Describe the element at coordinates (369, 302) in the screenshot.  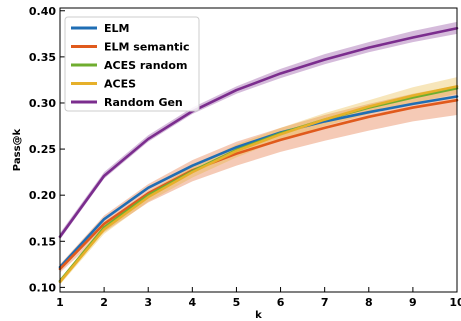
I see `x-tick-label: 8` at that location.